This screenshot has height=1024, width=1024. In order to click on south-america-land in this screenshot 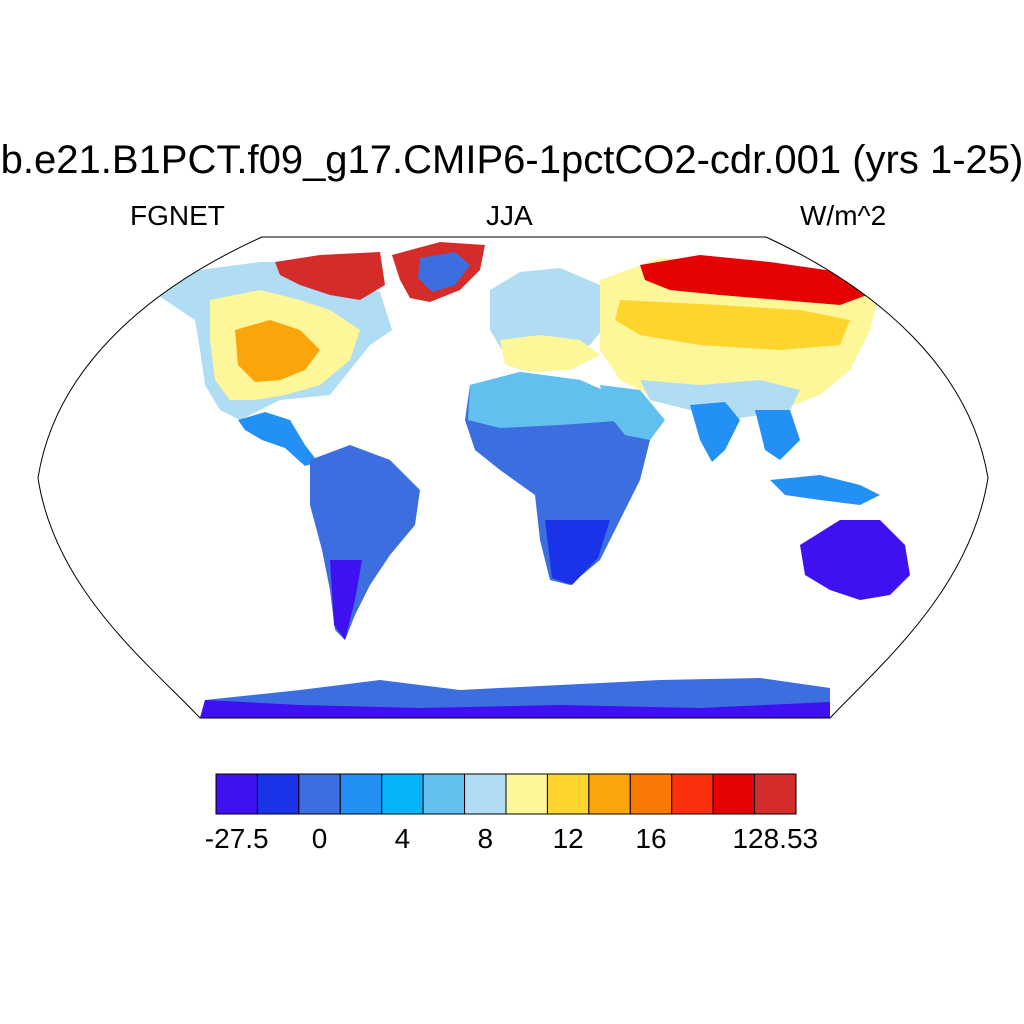, I will do `click(365, 542)`.